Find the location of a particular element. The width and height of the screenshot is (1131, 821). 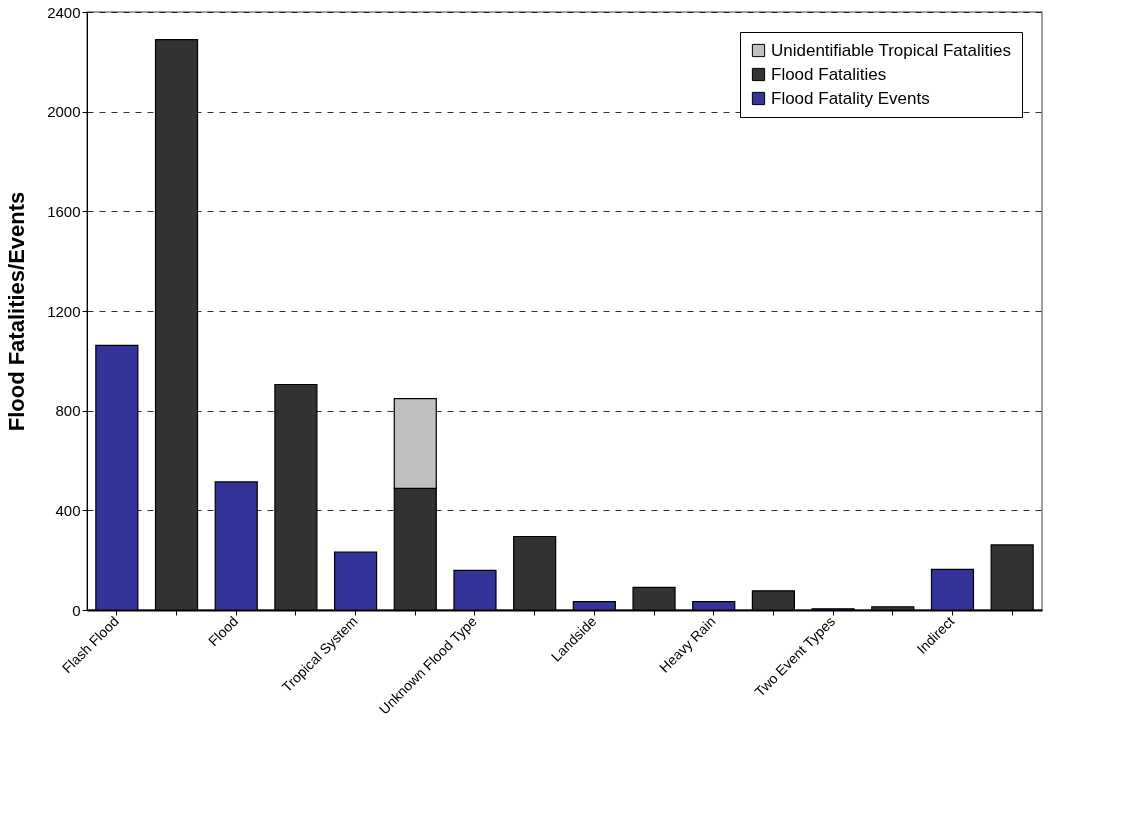

legend-label: Flood Fatalities is located at coordinates (829, 74).